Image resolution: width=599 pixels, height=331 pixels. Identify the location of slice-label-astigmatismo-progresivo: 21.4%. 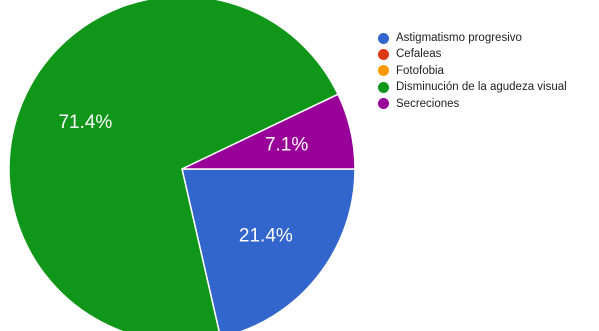
(266, 235).